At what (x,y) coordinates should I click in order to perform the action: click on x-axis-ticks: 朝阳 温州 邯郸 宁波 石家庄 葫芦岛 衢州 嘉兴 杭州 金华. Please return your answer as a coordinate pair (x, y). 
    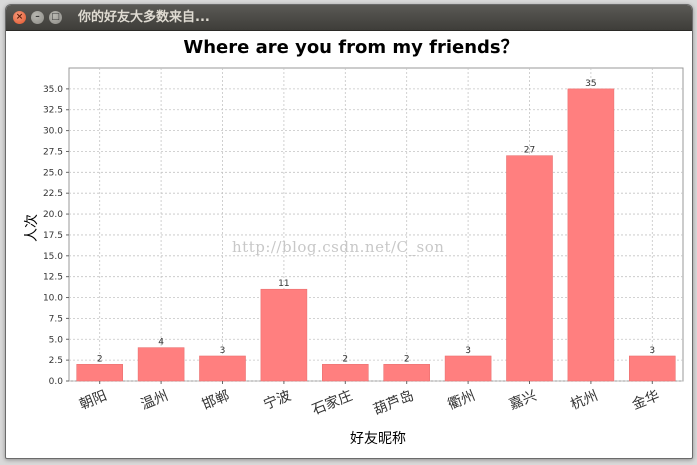
    Looking at the image, I should click on (369, 399).